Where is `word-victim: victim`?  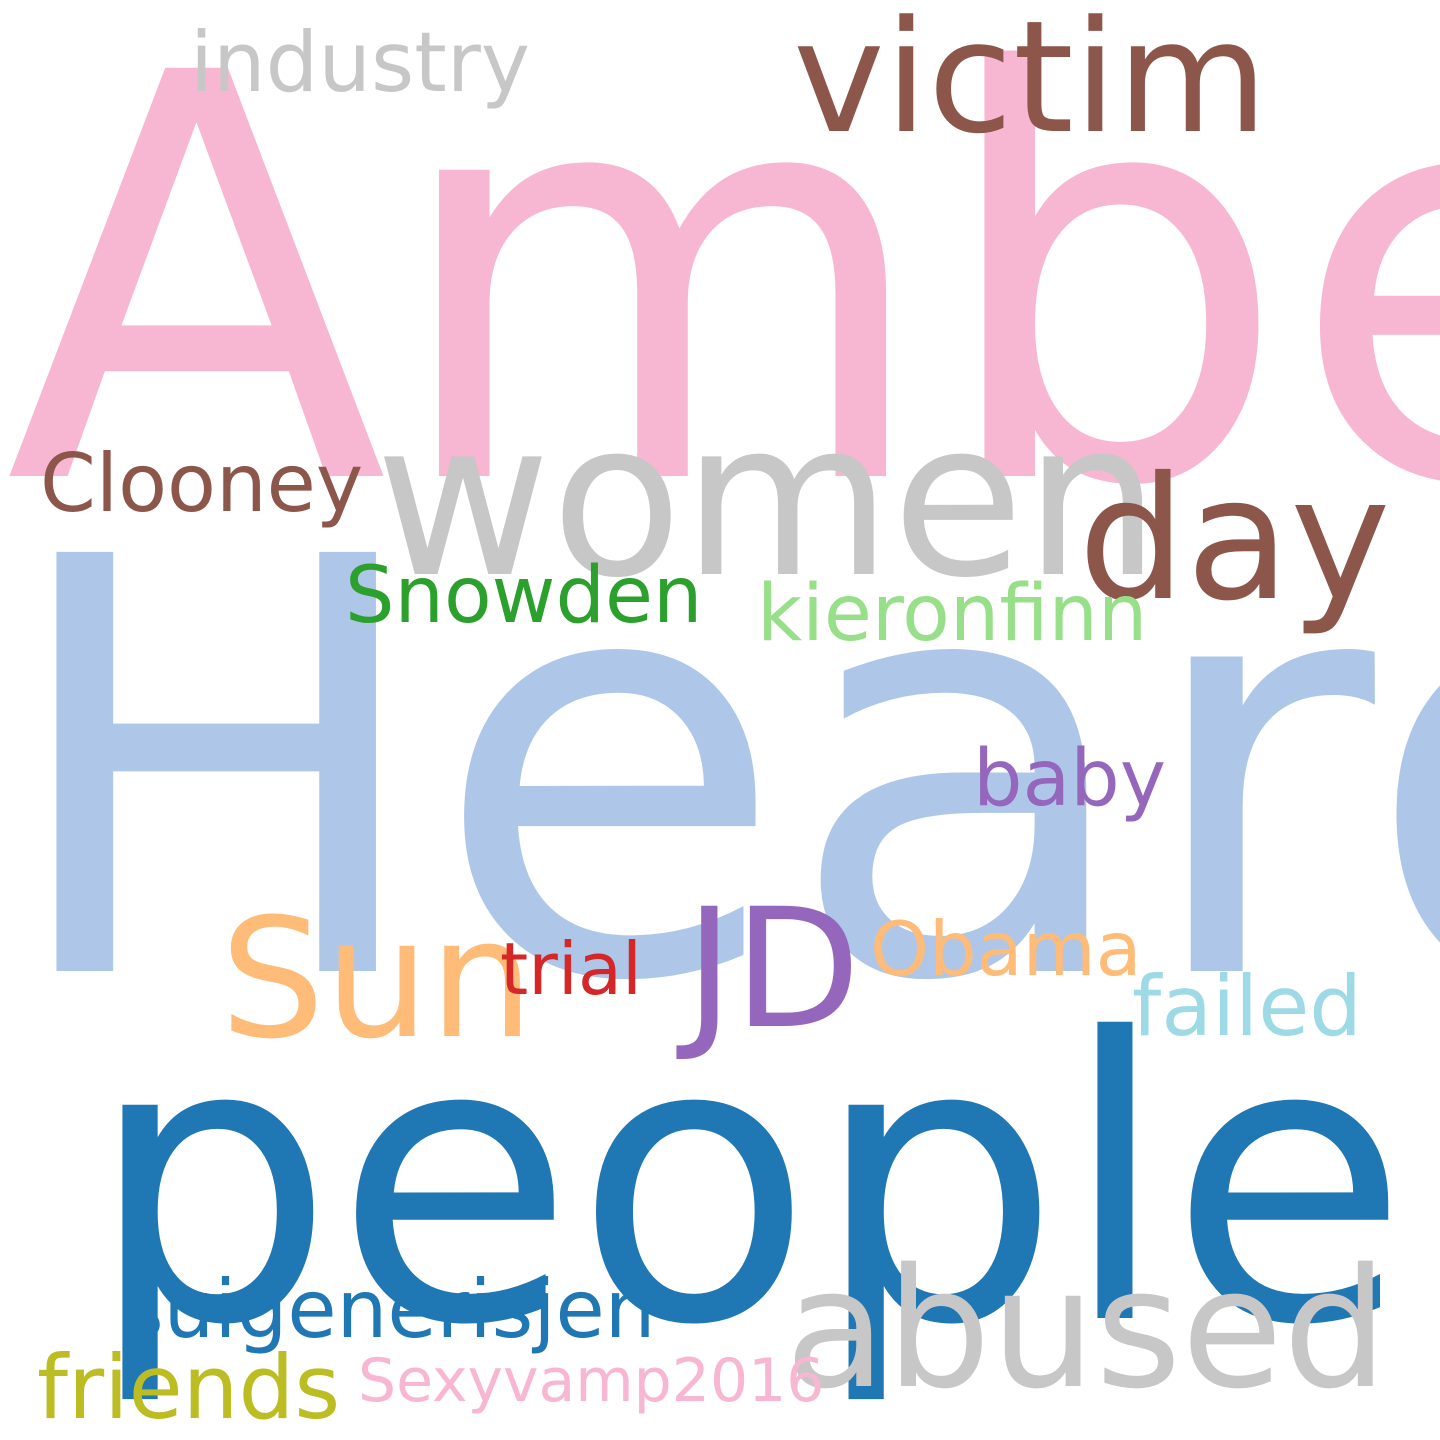 word-victim: victim is located at coordinates (1030, 84).